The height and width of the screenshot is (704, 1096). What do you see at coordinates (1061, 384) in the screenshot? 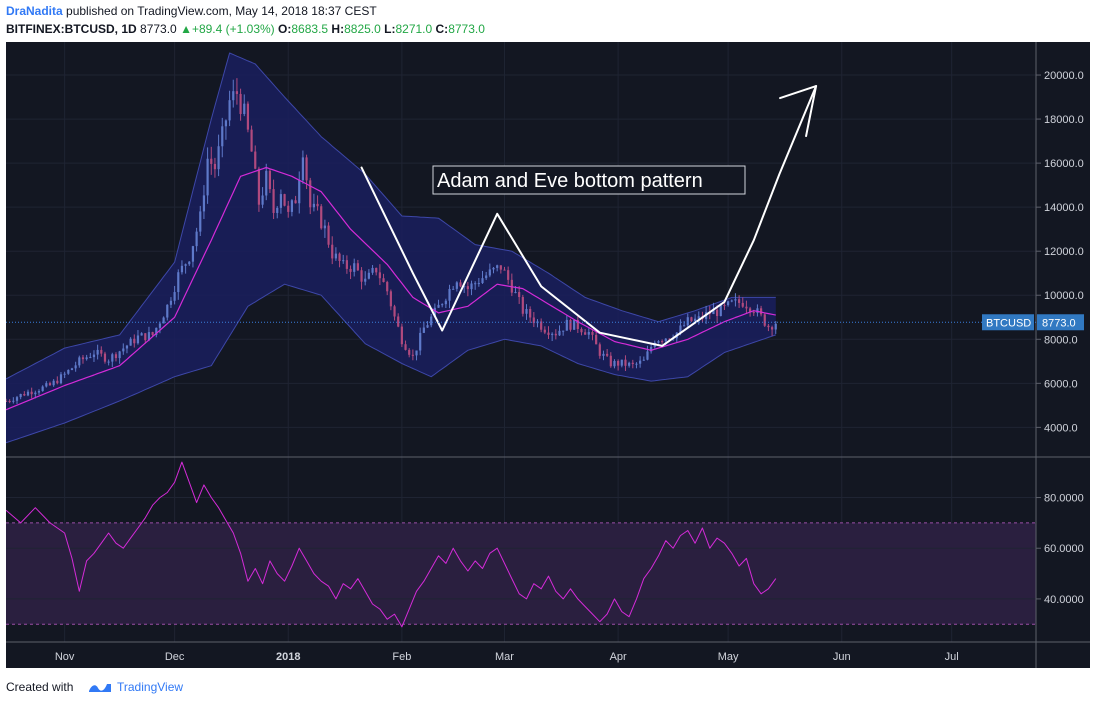
I see `price-tick-label: 6000.0` at bounding box center [1061, 384].